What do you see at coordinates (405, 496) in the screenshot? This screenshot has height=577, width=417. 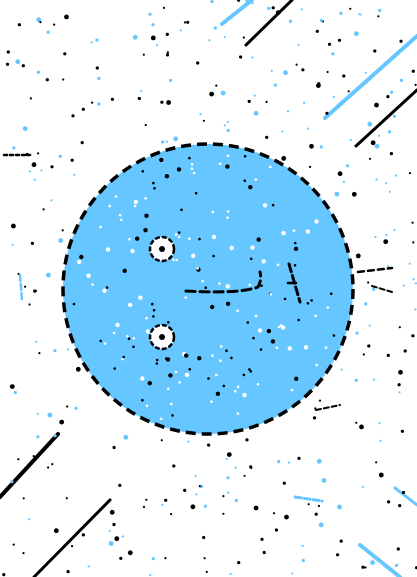 I see `speed-streak` at bounding box center [405, 496].